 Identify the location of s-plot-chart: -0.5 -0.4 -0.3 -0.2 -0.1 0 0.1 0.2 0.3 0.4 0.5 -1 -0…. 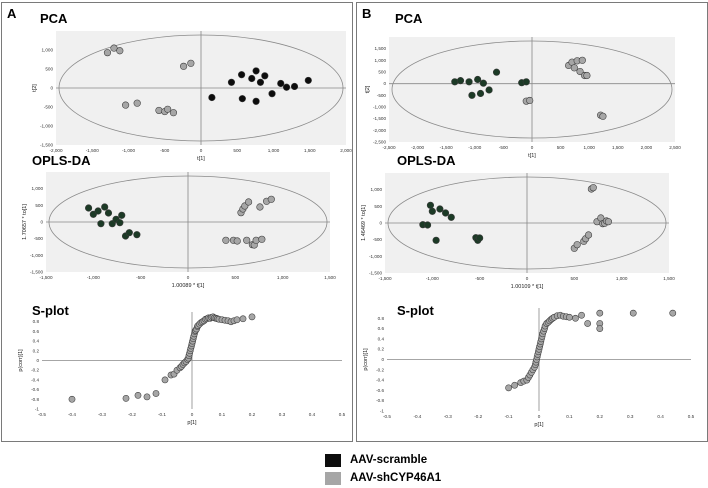
(182, 369).